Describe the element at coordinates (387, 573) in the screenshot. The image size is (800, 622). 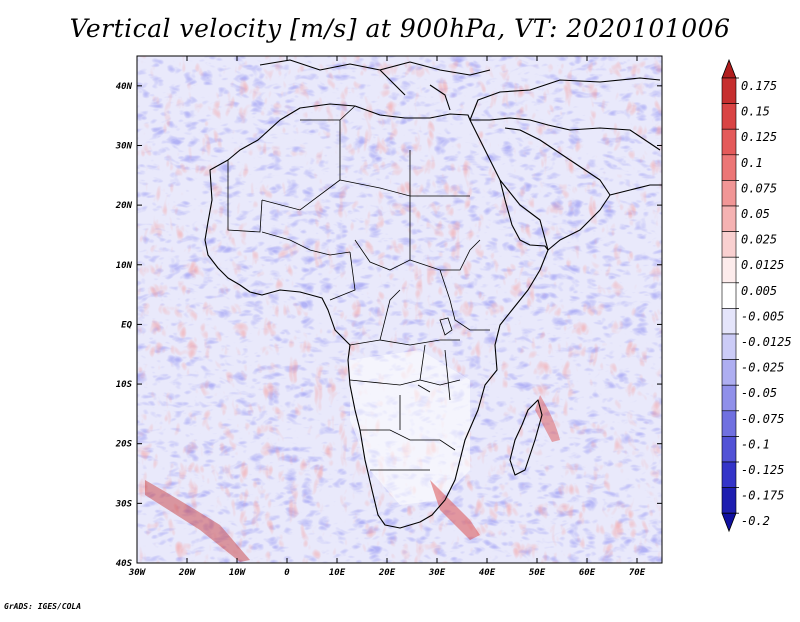
I see `x-tick-label: 20E` at that location.